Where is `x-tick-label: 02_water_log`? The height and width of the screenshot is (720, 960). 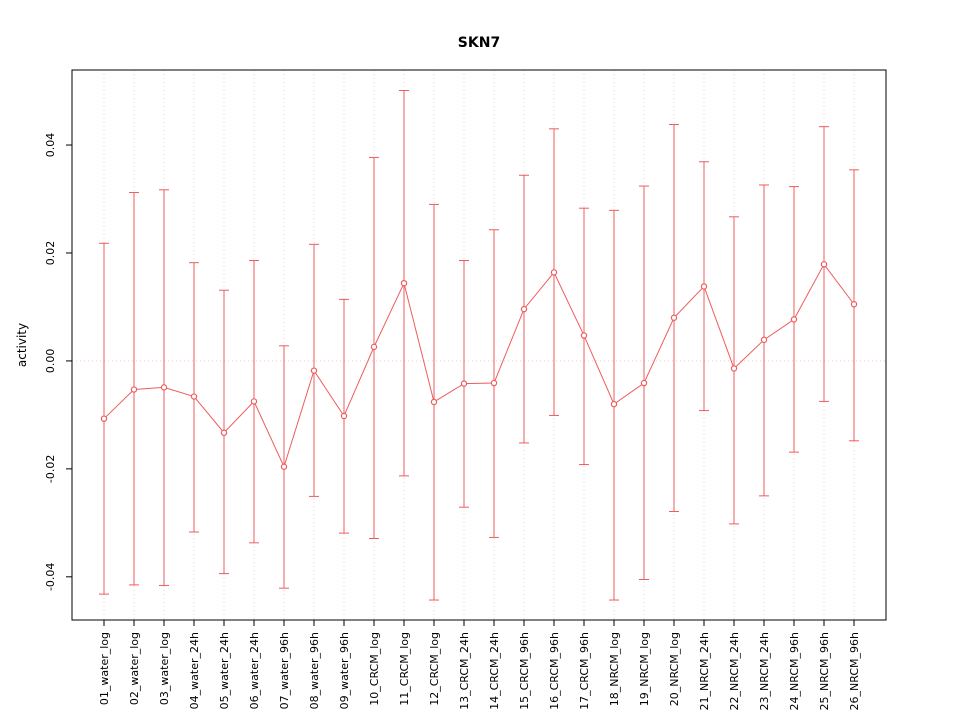
x-tick-label: 02_water_log is located at coordinates (134, 668).